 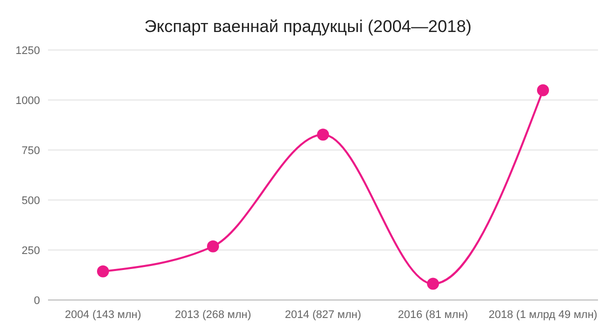 What do you see at coordinates (31, 250) in the screenshot?
I see `y-tick-label: 250` at bounding box center [31, 250].